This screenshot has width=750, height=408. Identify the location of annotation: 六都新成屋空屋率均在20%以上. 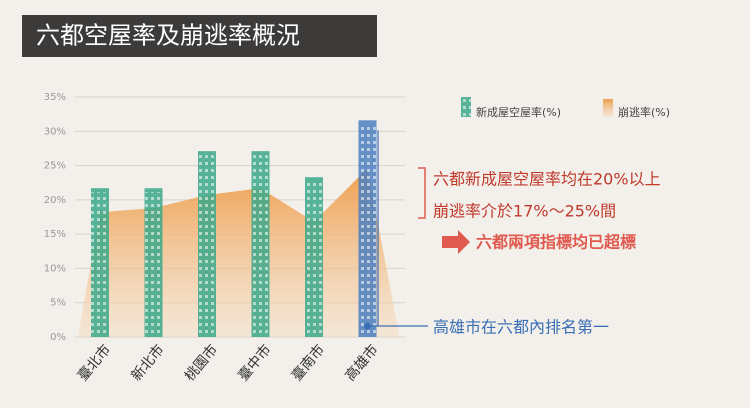
(547, 179).